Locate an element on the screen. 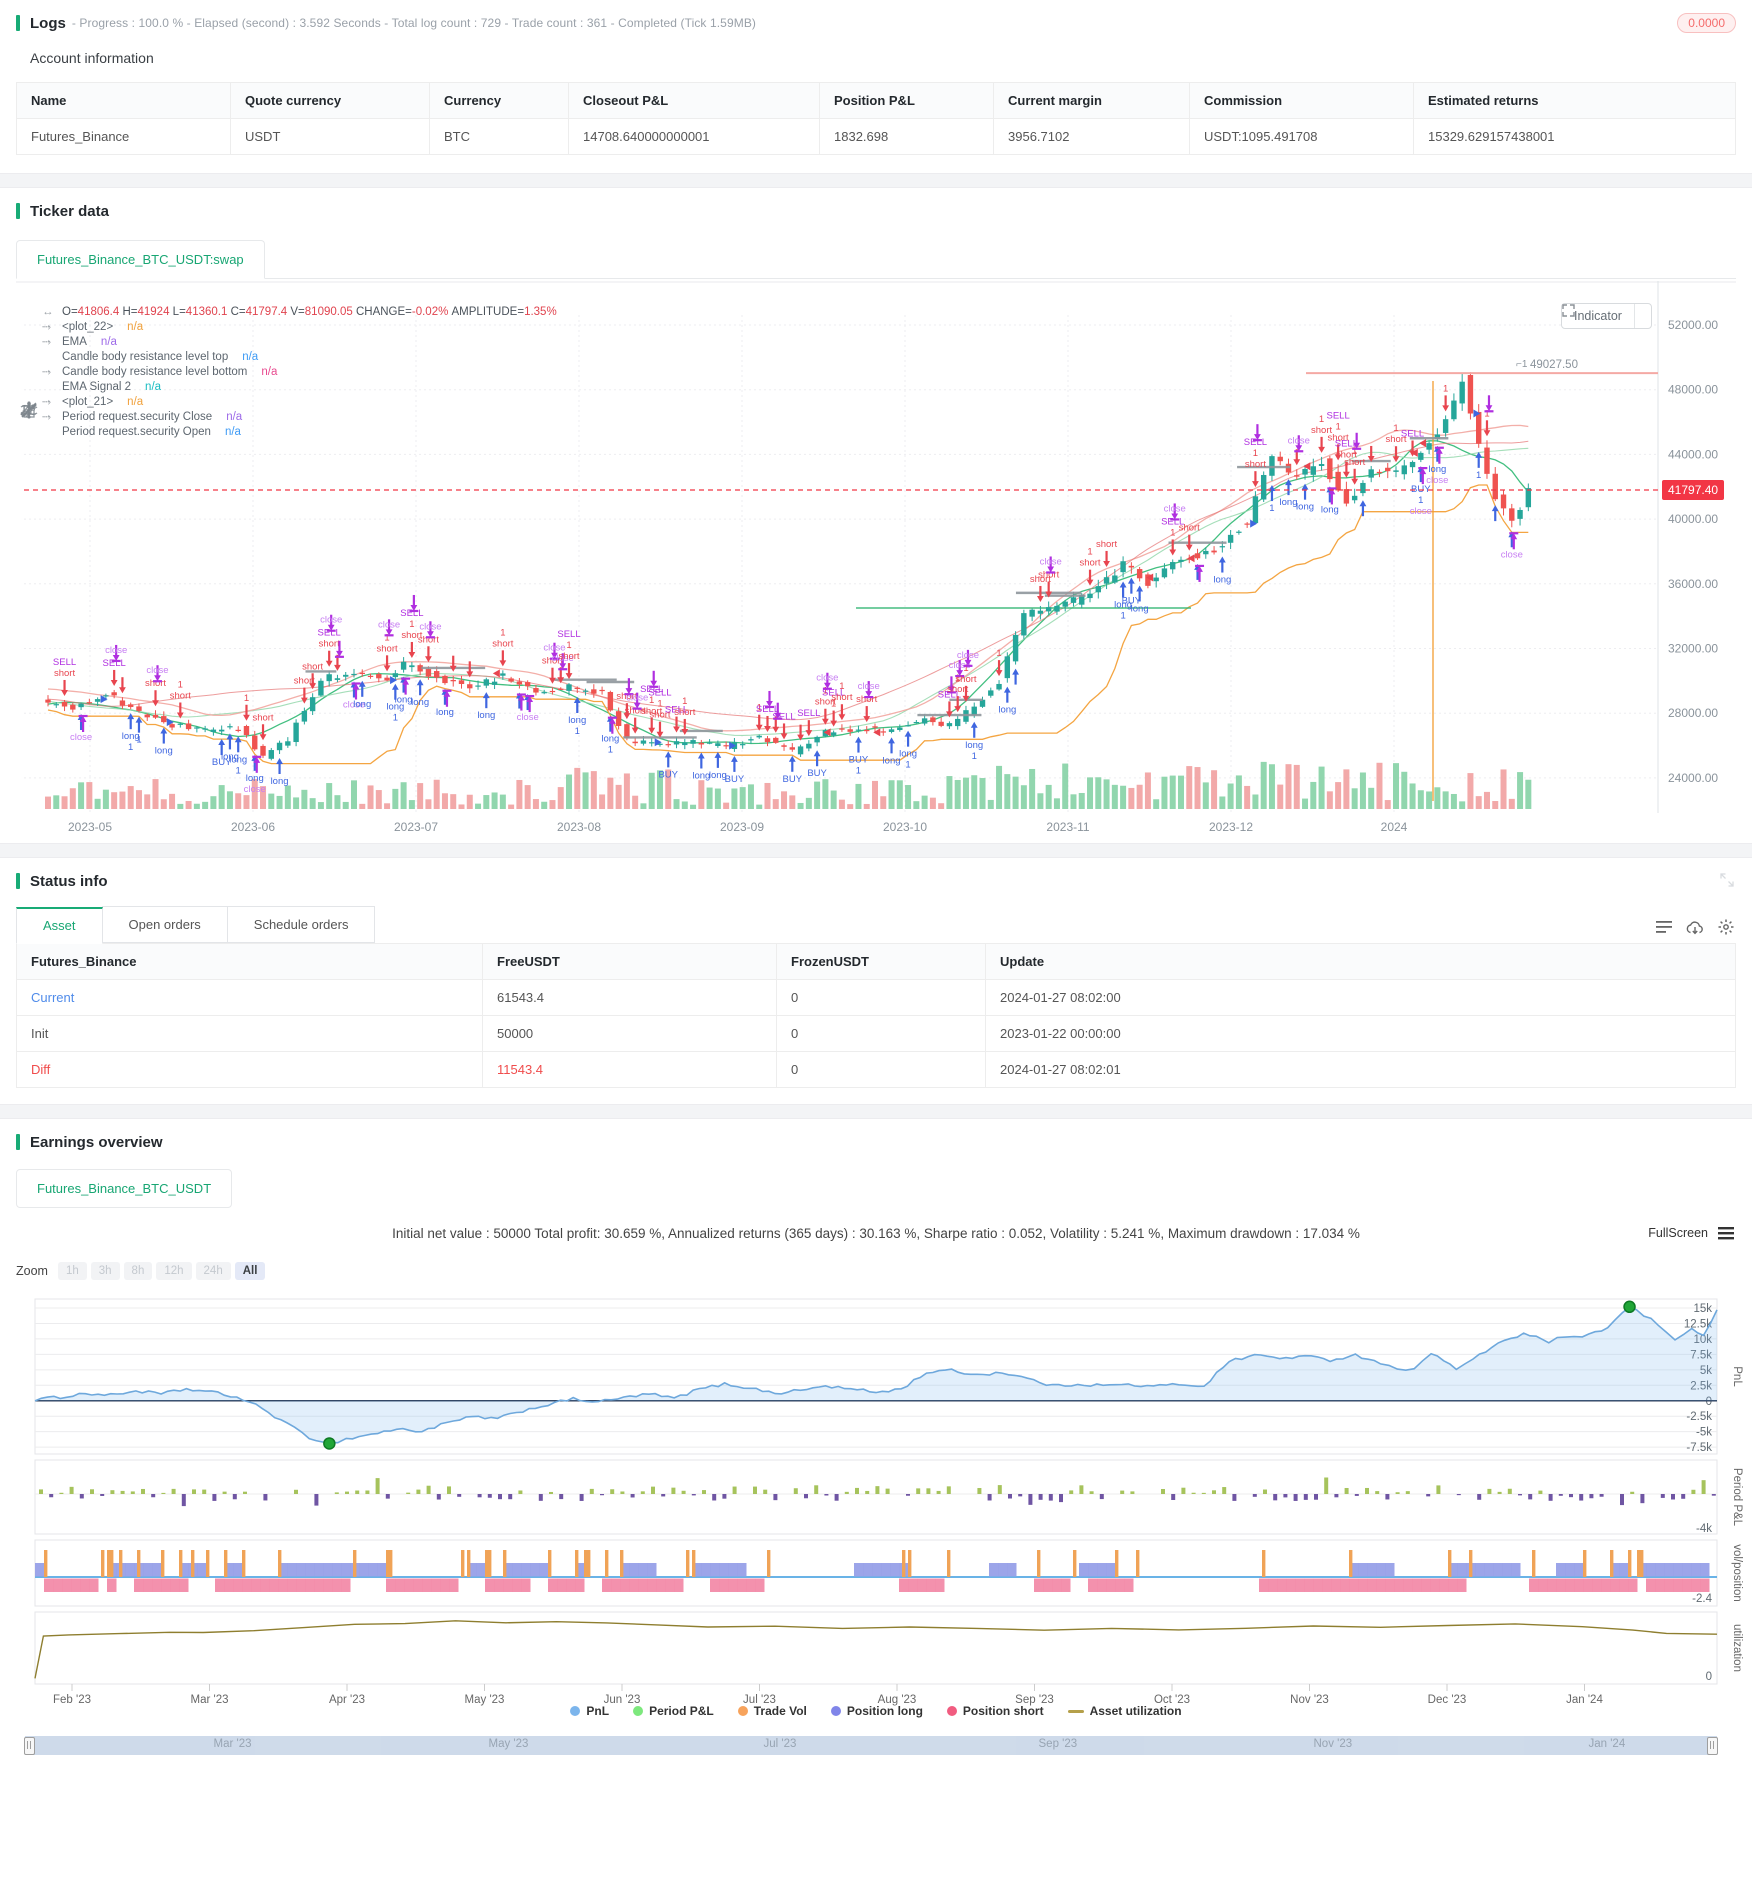  indicator-legend-item: ⤑ Period request.security Close n/a is located at coordinates (142, 417).